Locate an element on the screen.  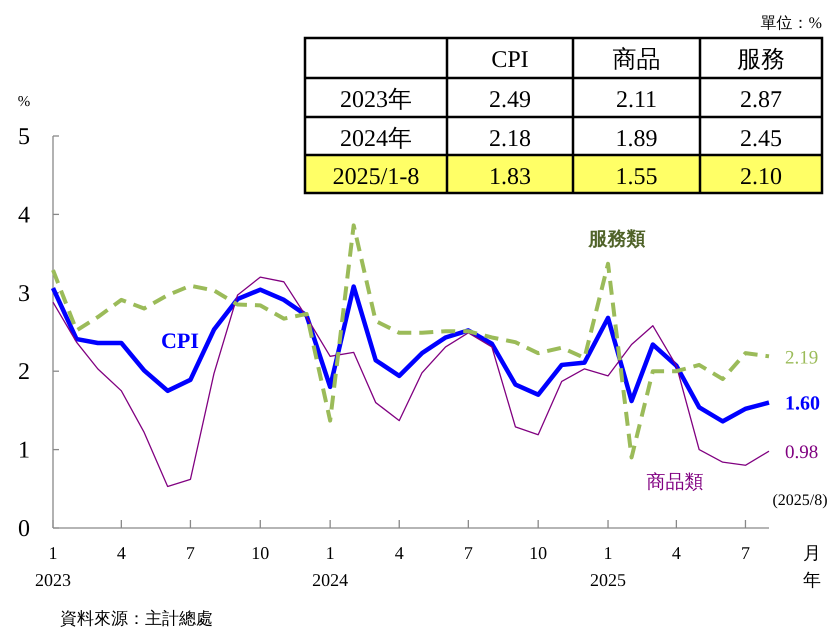
text: 2.45 is located at coordinates (761, 139).